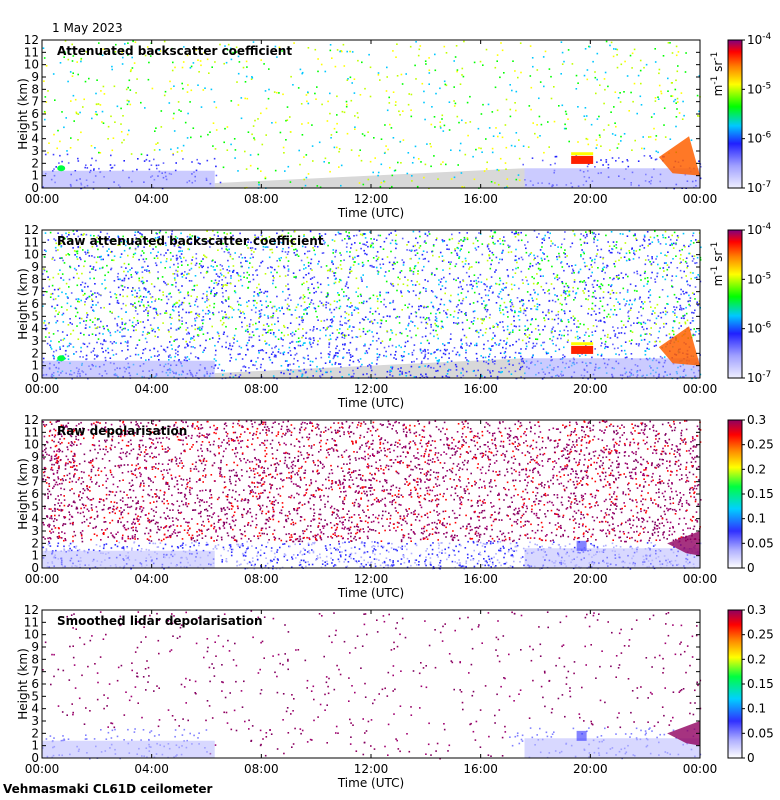 This screenshot has height=800, width=780. I want to click on colorbar-tick-label: 10⁻⁷, so click(759, 187).